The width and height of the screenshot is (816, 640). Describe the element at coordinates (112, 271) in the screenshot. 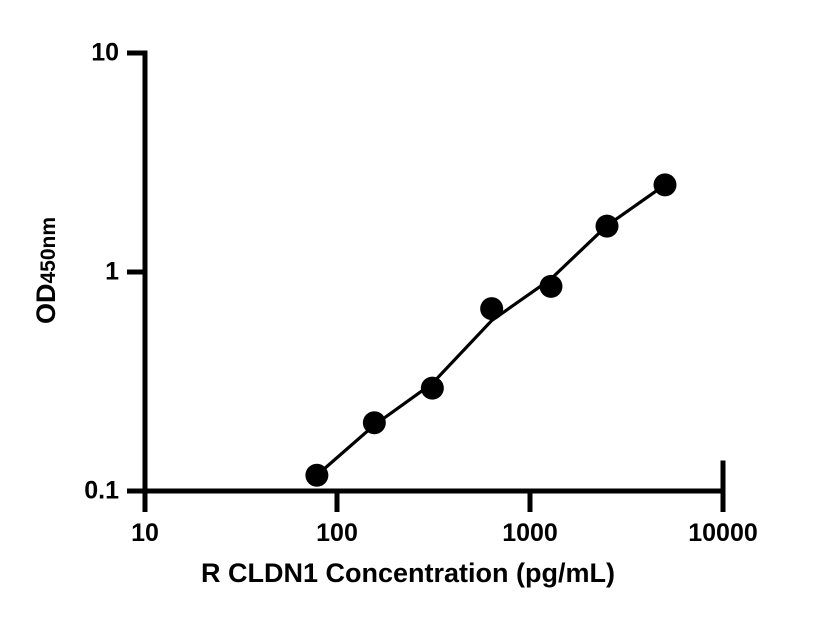

I see `y-axis-tick-label-1: 1` at that location.